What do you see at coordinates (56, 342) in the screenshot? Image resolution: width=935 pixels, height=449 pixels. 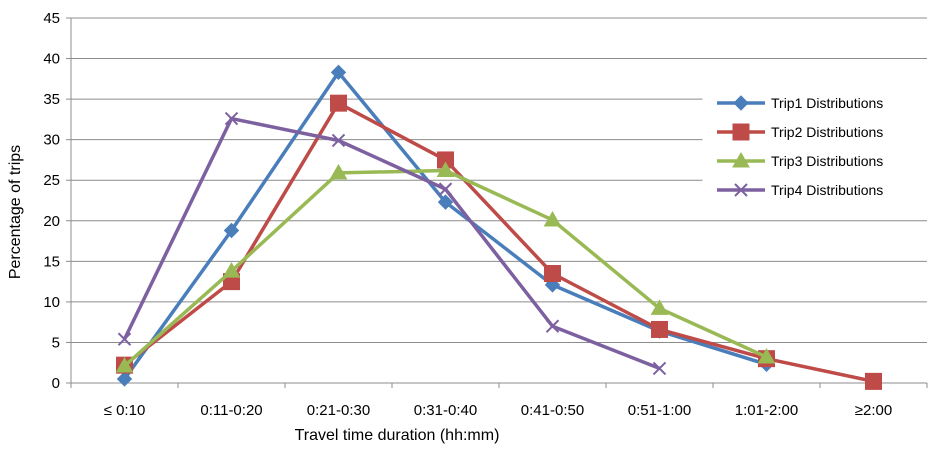 I see `y-tick-label: 5` at bounding box center [56, 342].